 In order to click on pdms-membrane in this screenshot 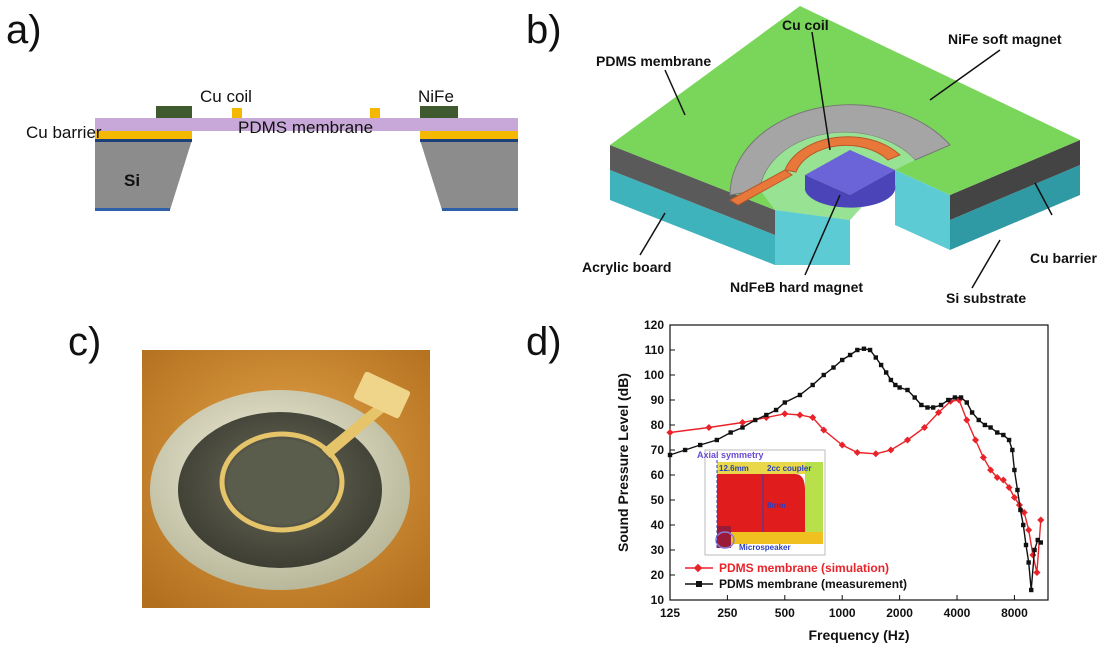, I will do `click(306, 124)`.